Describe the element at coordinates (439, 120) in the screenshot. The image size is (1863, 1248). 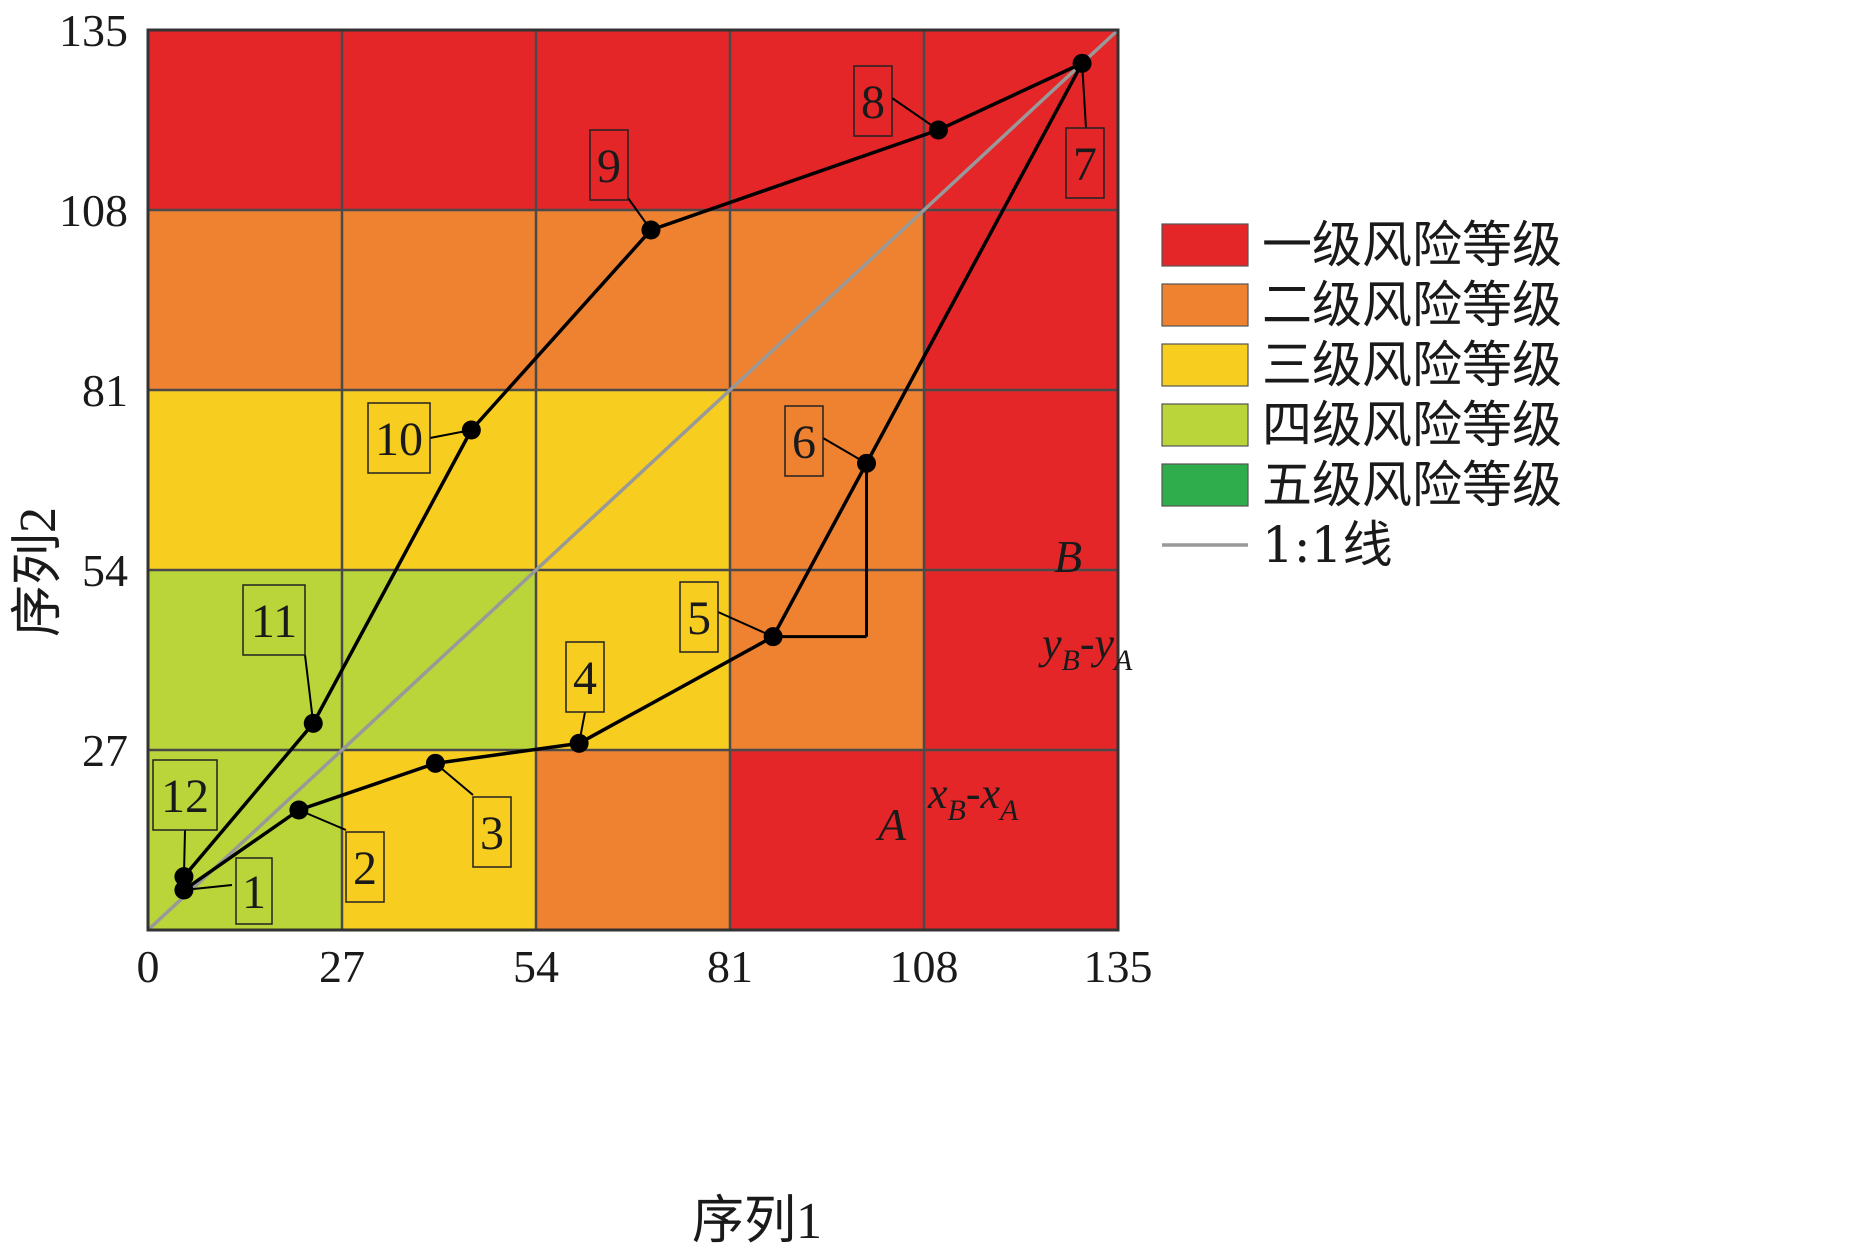
I see `zone-level1-r4-c1` at that location.